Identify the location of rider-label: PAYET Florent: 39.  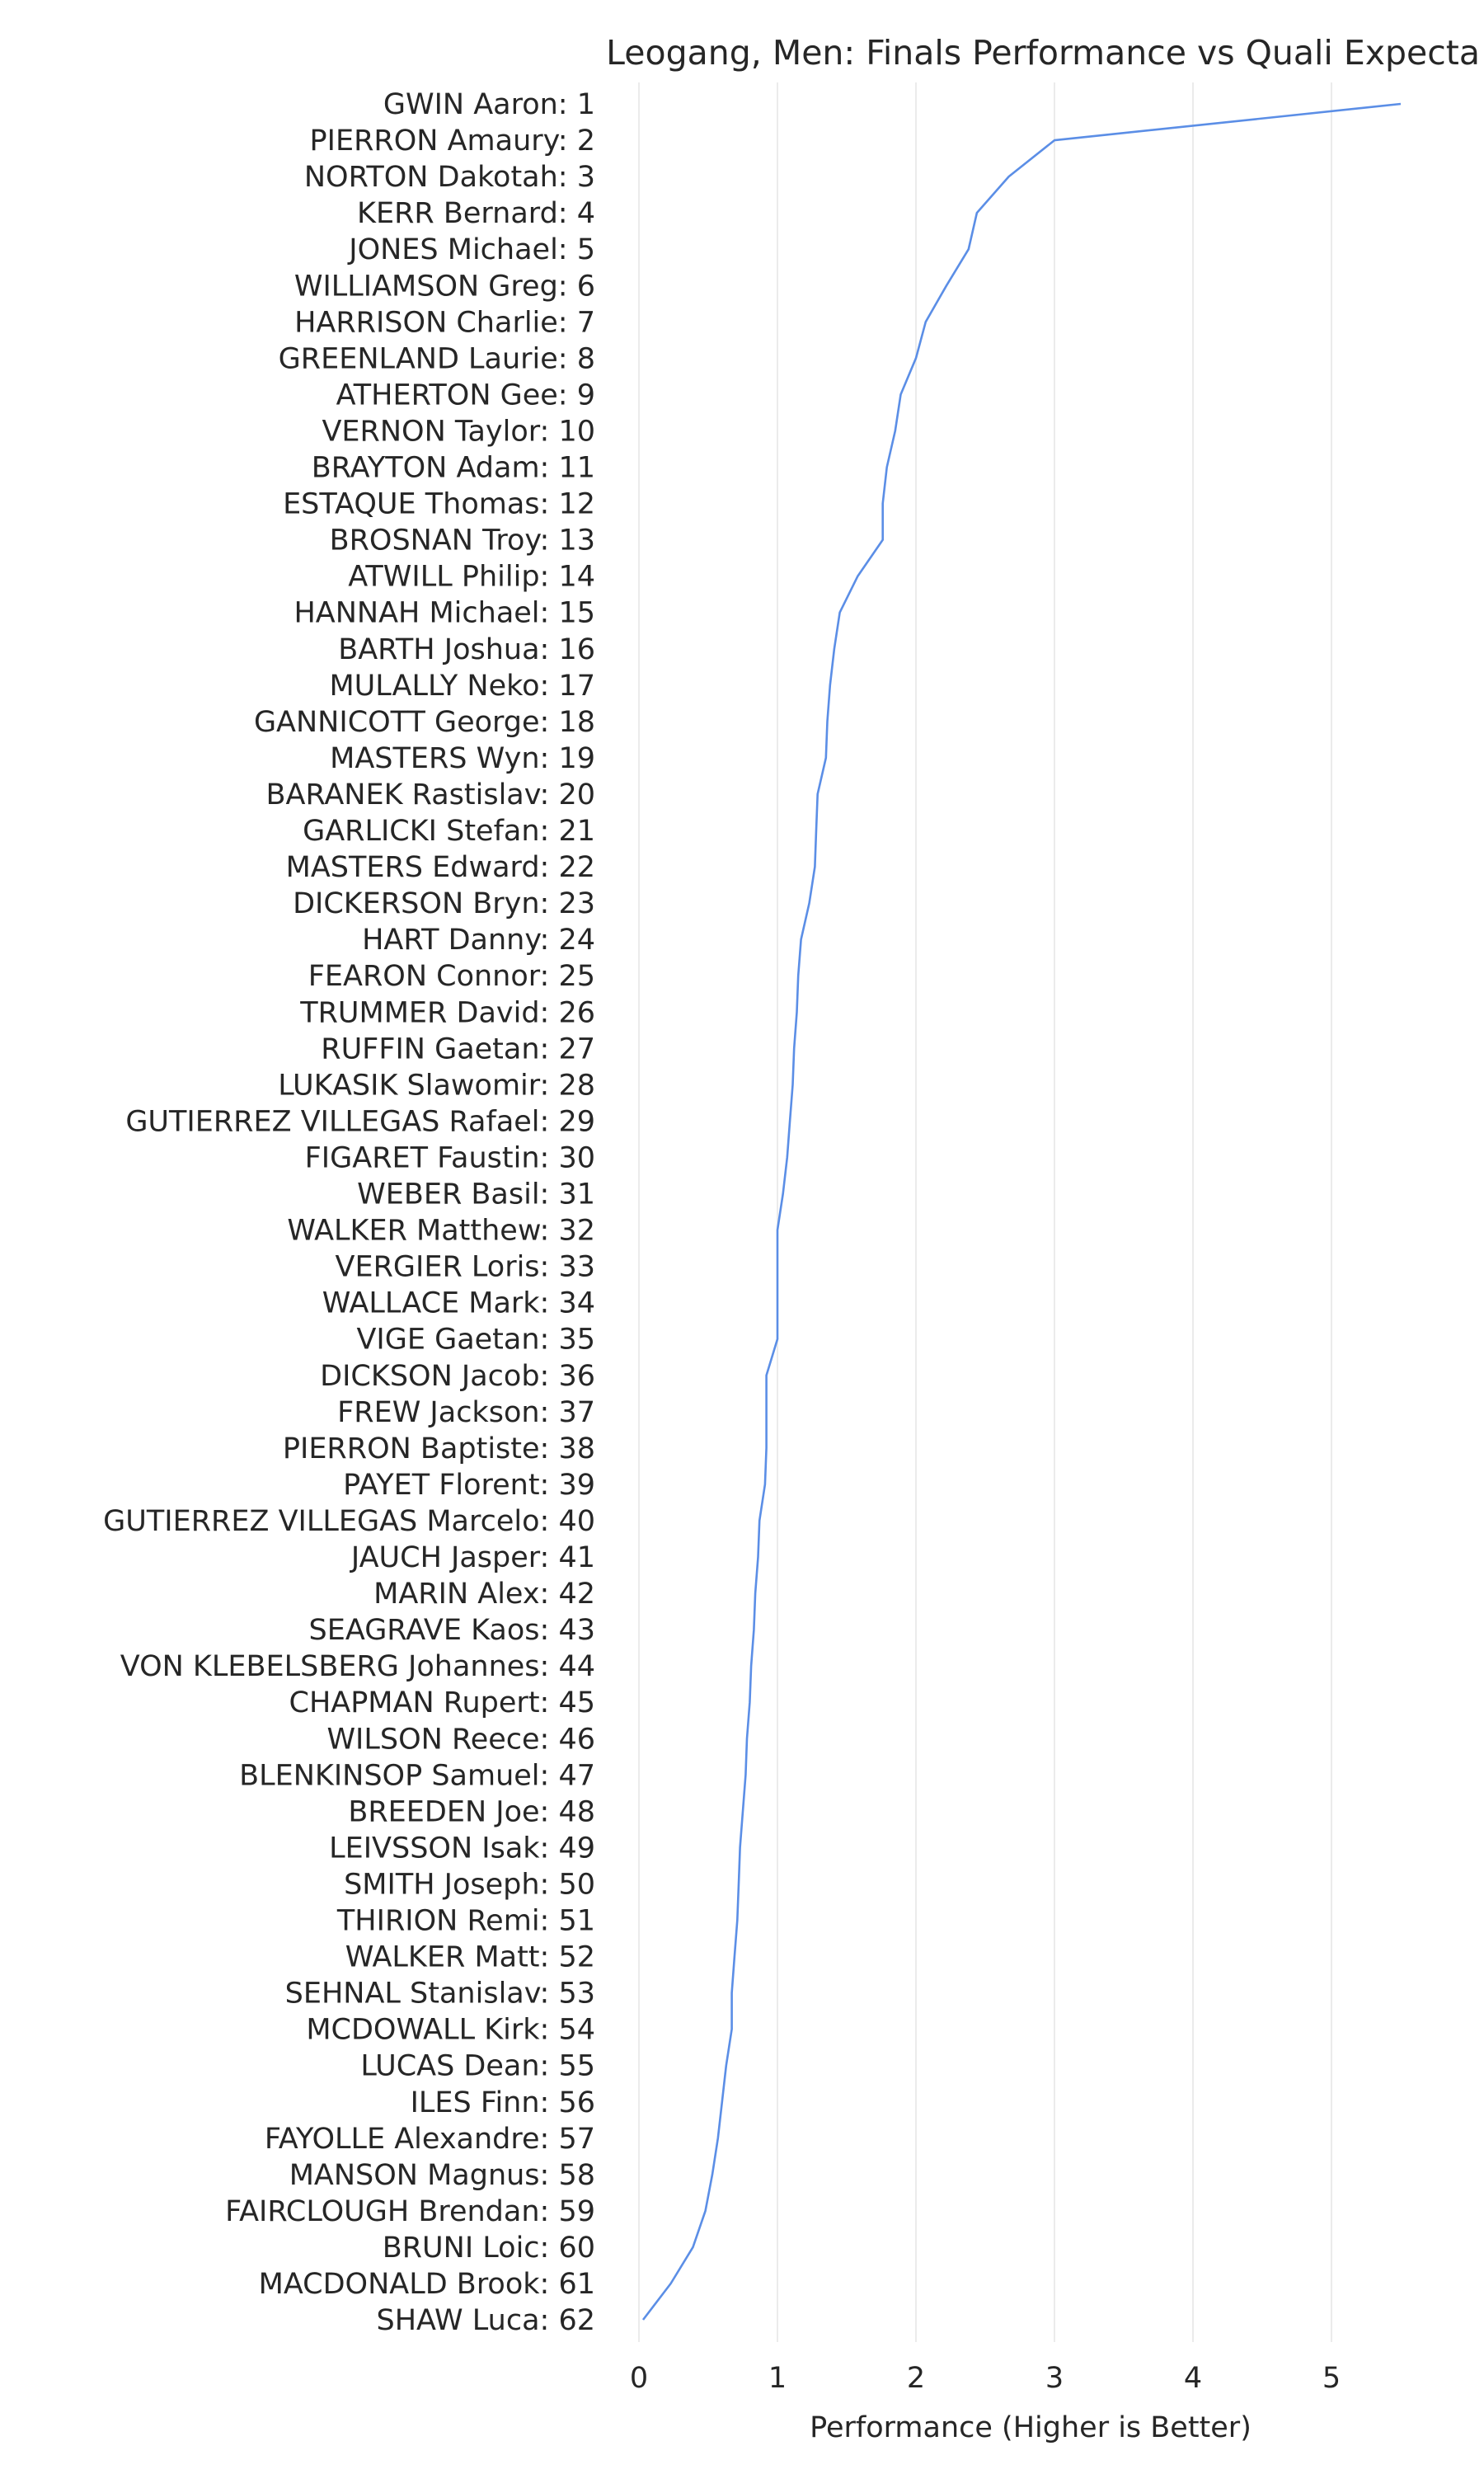
(469, 1485).